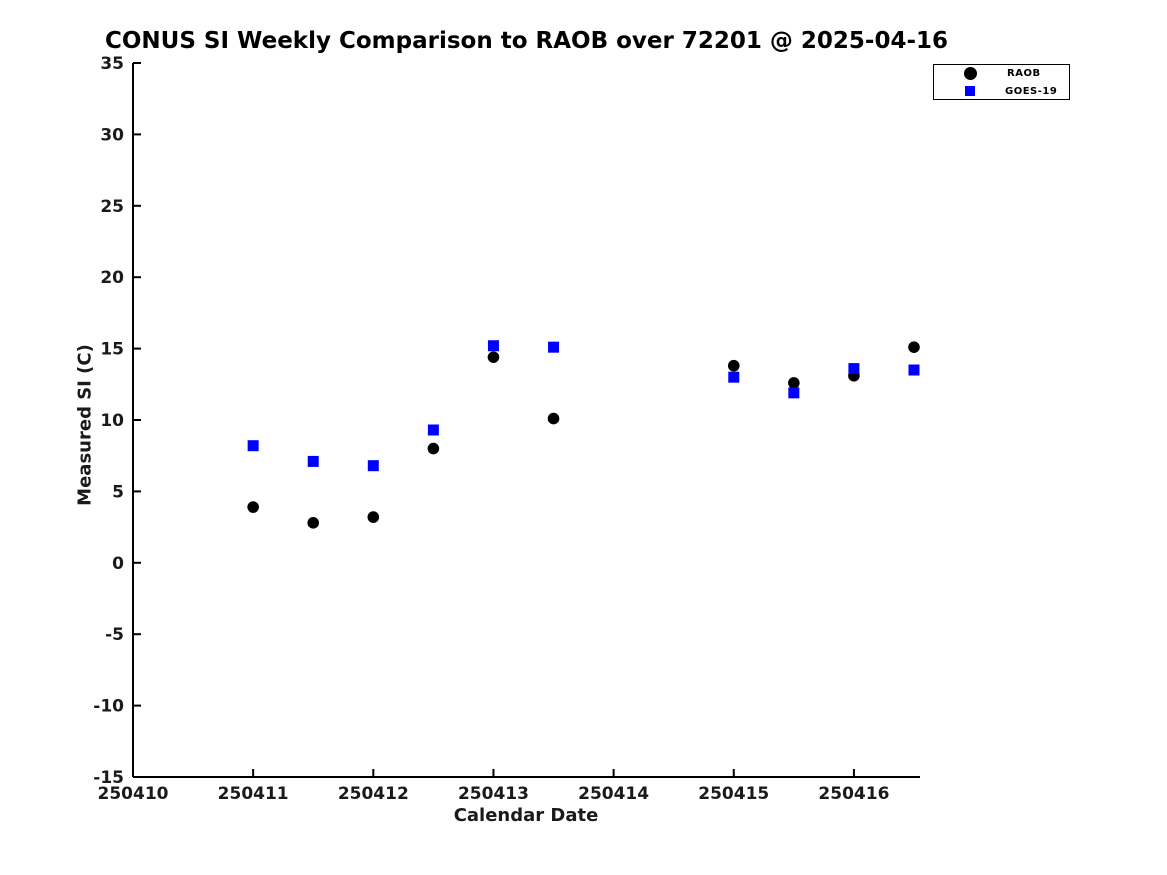 The width and height of the screenshot is (1167, 875). I want to click on y-axis-tick-label: 5, so click(118, 492).